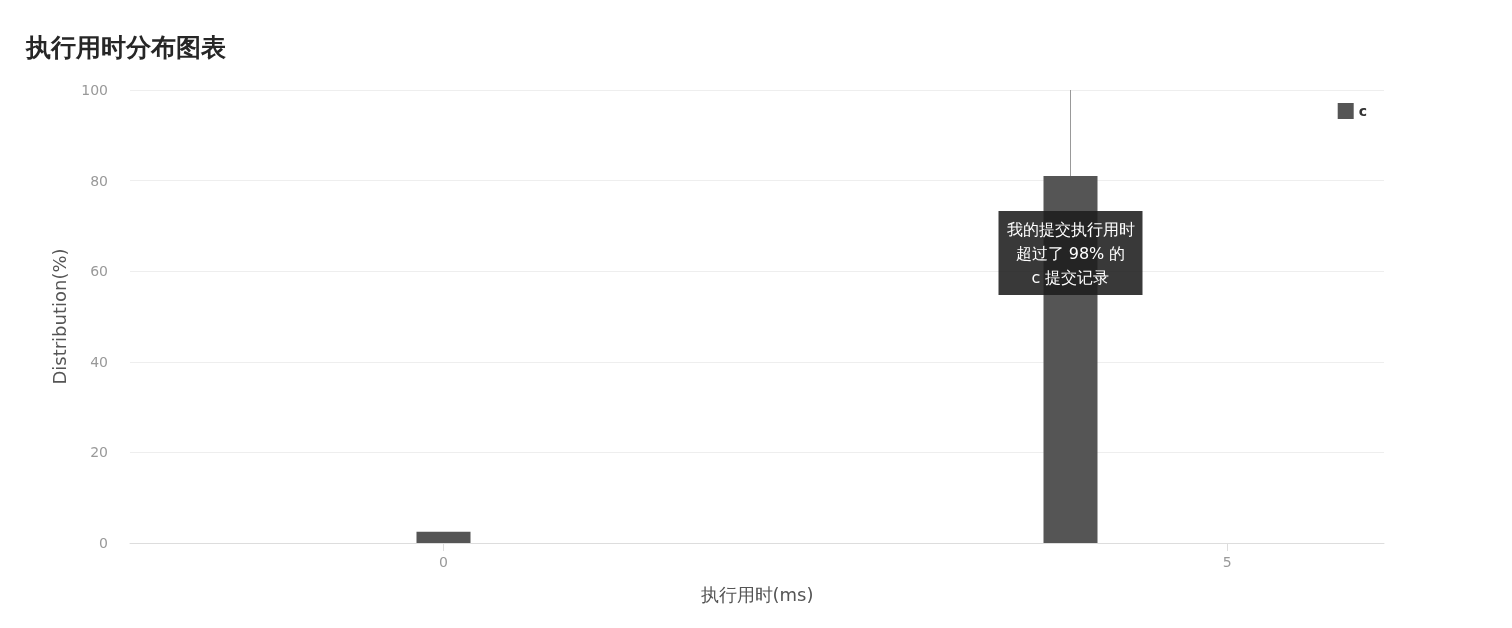 The height and width of the screenshot is (628, 1512). Describe the element at coordinates (1227, 562) in the screenshot. I see `x-tick-label: 5` at that location.